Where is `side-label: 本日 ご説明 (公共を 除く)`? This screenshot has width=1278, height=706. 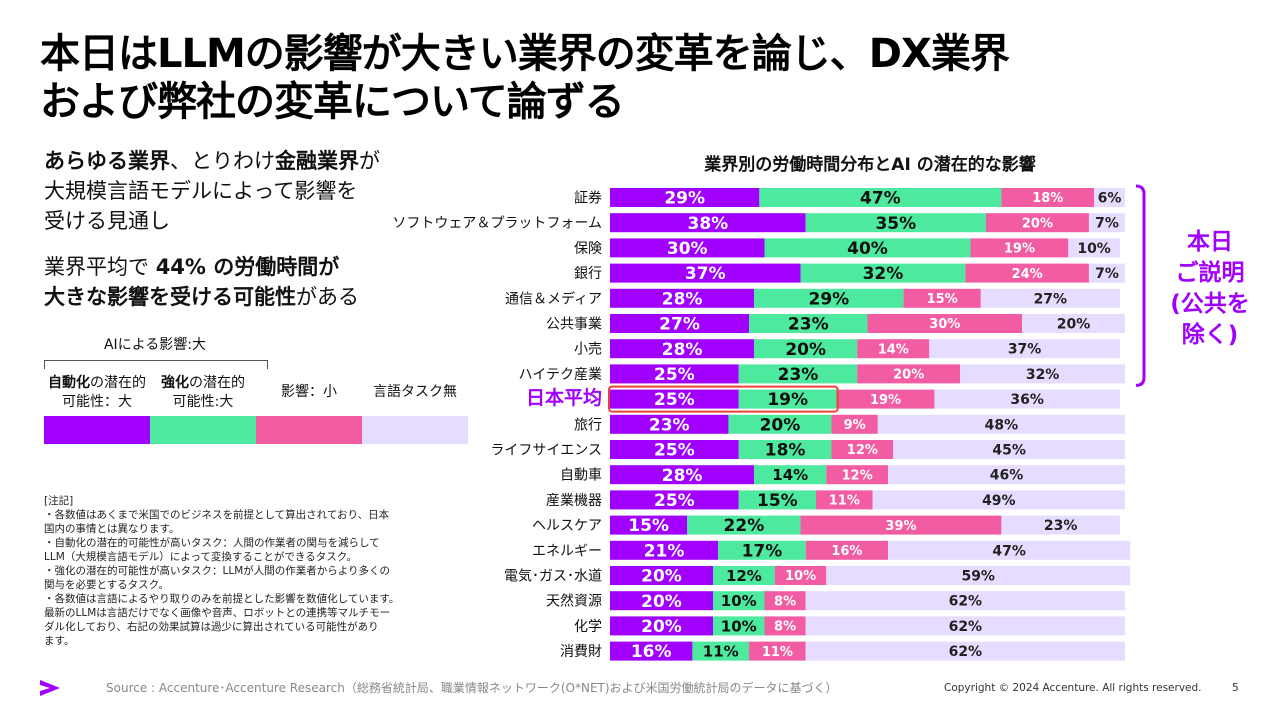 side-label: 本日 ご説明 (公共を 除く) is located at coordinates (1210, 289).